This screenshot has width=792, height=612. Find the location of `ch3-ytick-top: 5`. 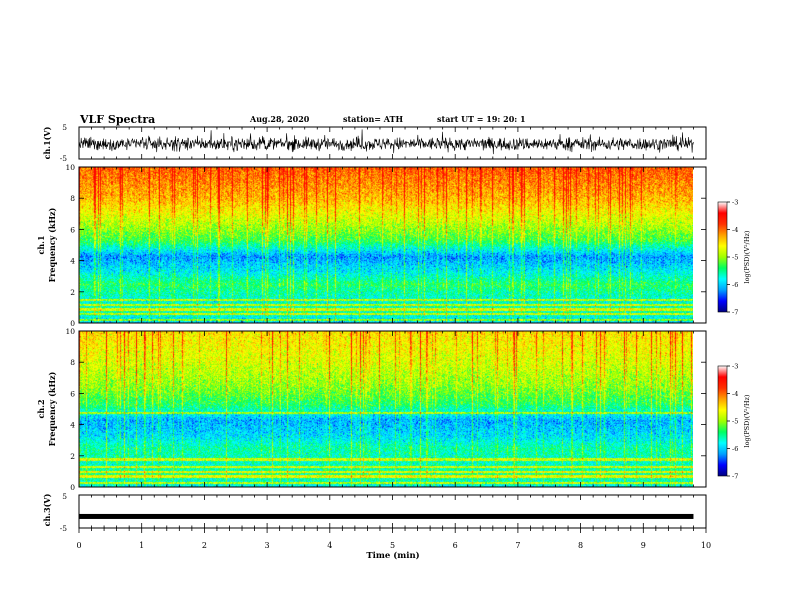

ch3-ytick-top: 5 is located at coordinates (64, 496).